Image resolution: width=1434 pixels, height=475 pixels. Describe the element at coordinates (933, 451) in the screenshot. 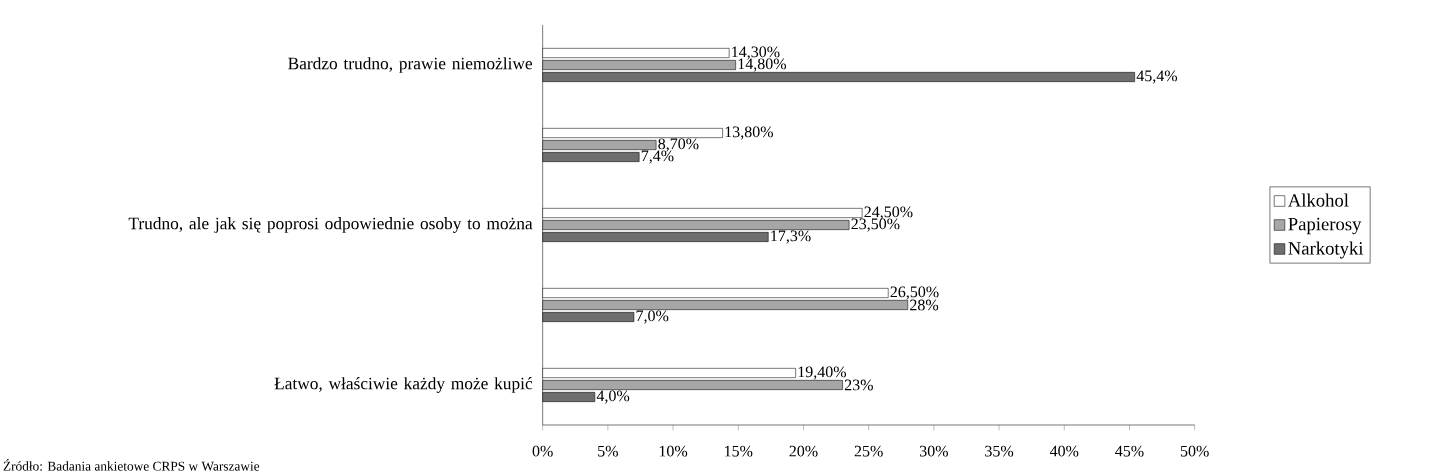

I see `x-tick-label: 30%` at that location.